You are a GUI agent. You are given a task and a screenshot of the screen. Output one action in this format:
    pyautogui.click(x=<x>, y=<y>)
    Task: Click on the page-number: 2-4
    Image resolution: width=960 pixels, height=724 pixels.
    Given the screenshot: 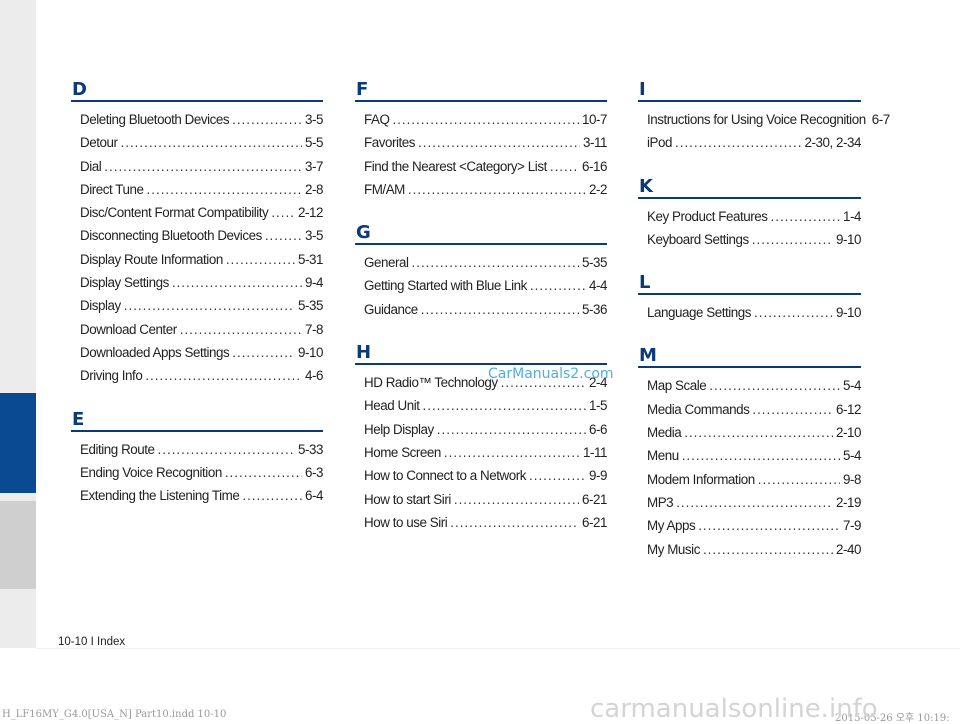 What is the action you would take?
    pyautogui.click(x=597, y=383)
    